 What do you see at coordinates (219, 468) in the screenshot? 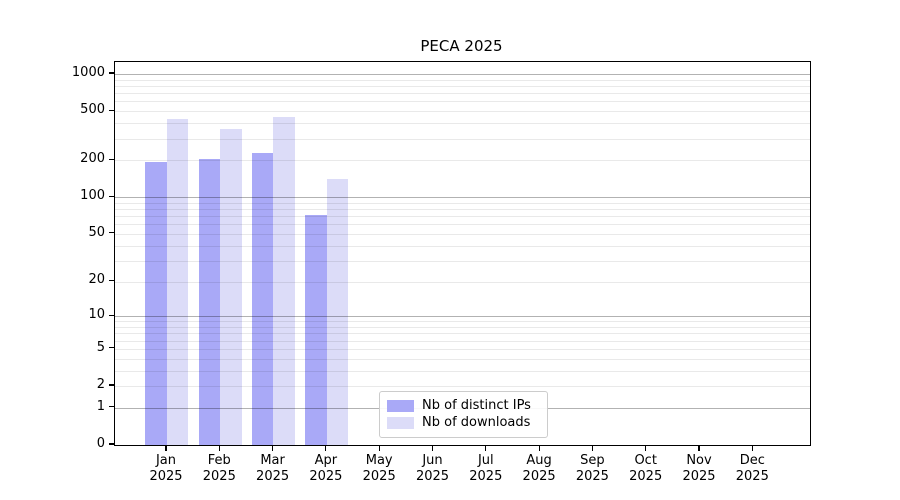
I see `x-axis-tick-label: Feb 2025` at bounding box center [219, 468].